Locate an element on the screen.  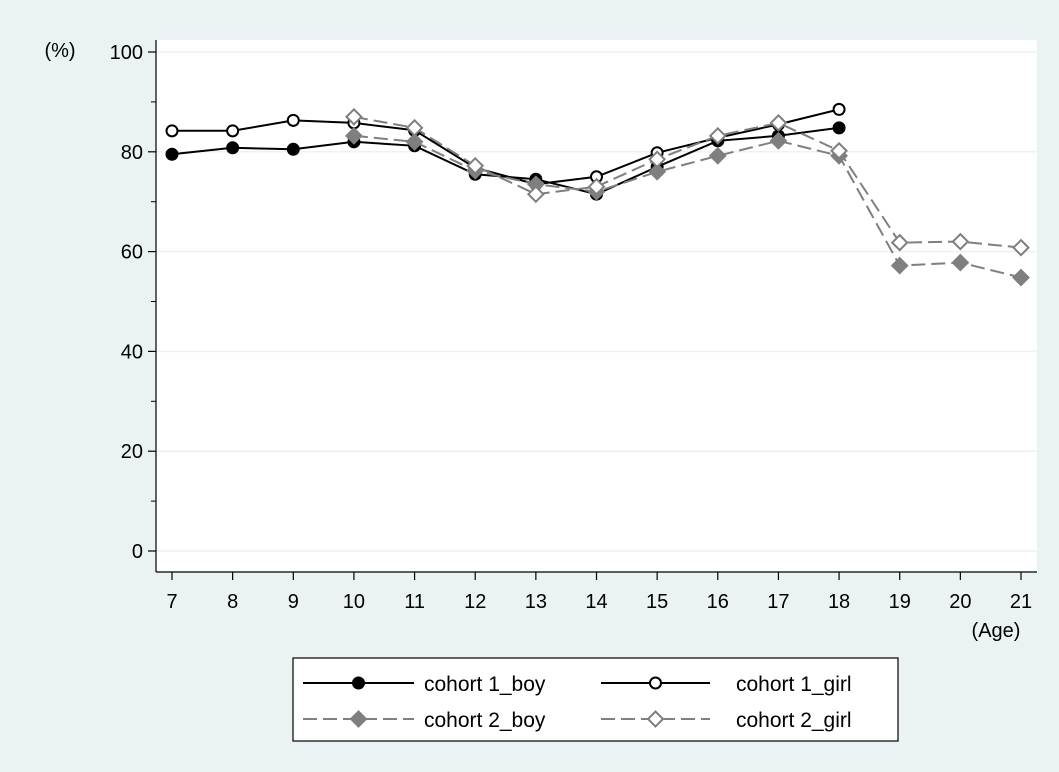
legend-label: cohort 2_boy is located at coordinates (485, 720).